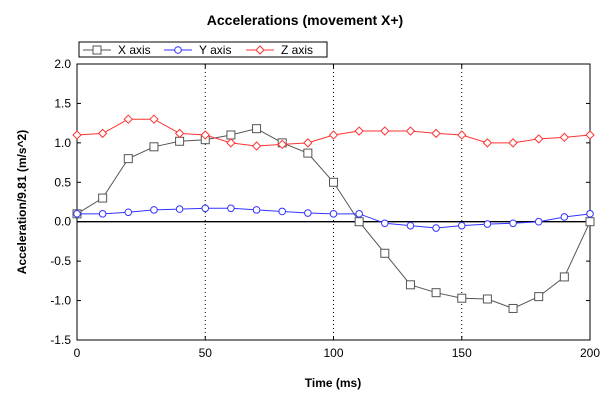 This screenshot has width=613, height=401. I want to click on legend-box, so click(203, 49).